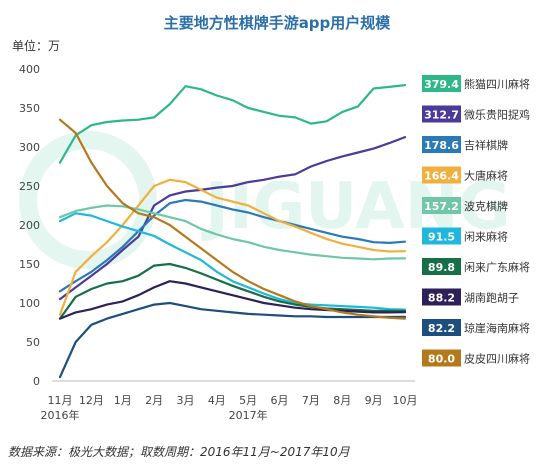  What do you see at coordinates (185, 400) in the screenshot?
I see `x-tick-label: 3月` at bounding box center [185, 400].